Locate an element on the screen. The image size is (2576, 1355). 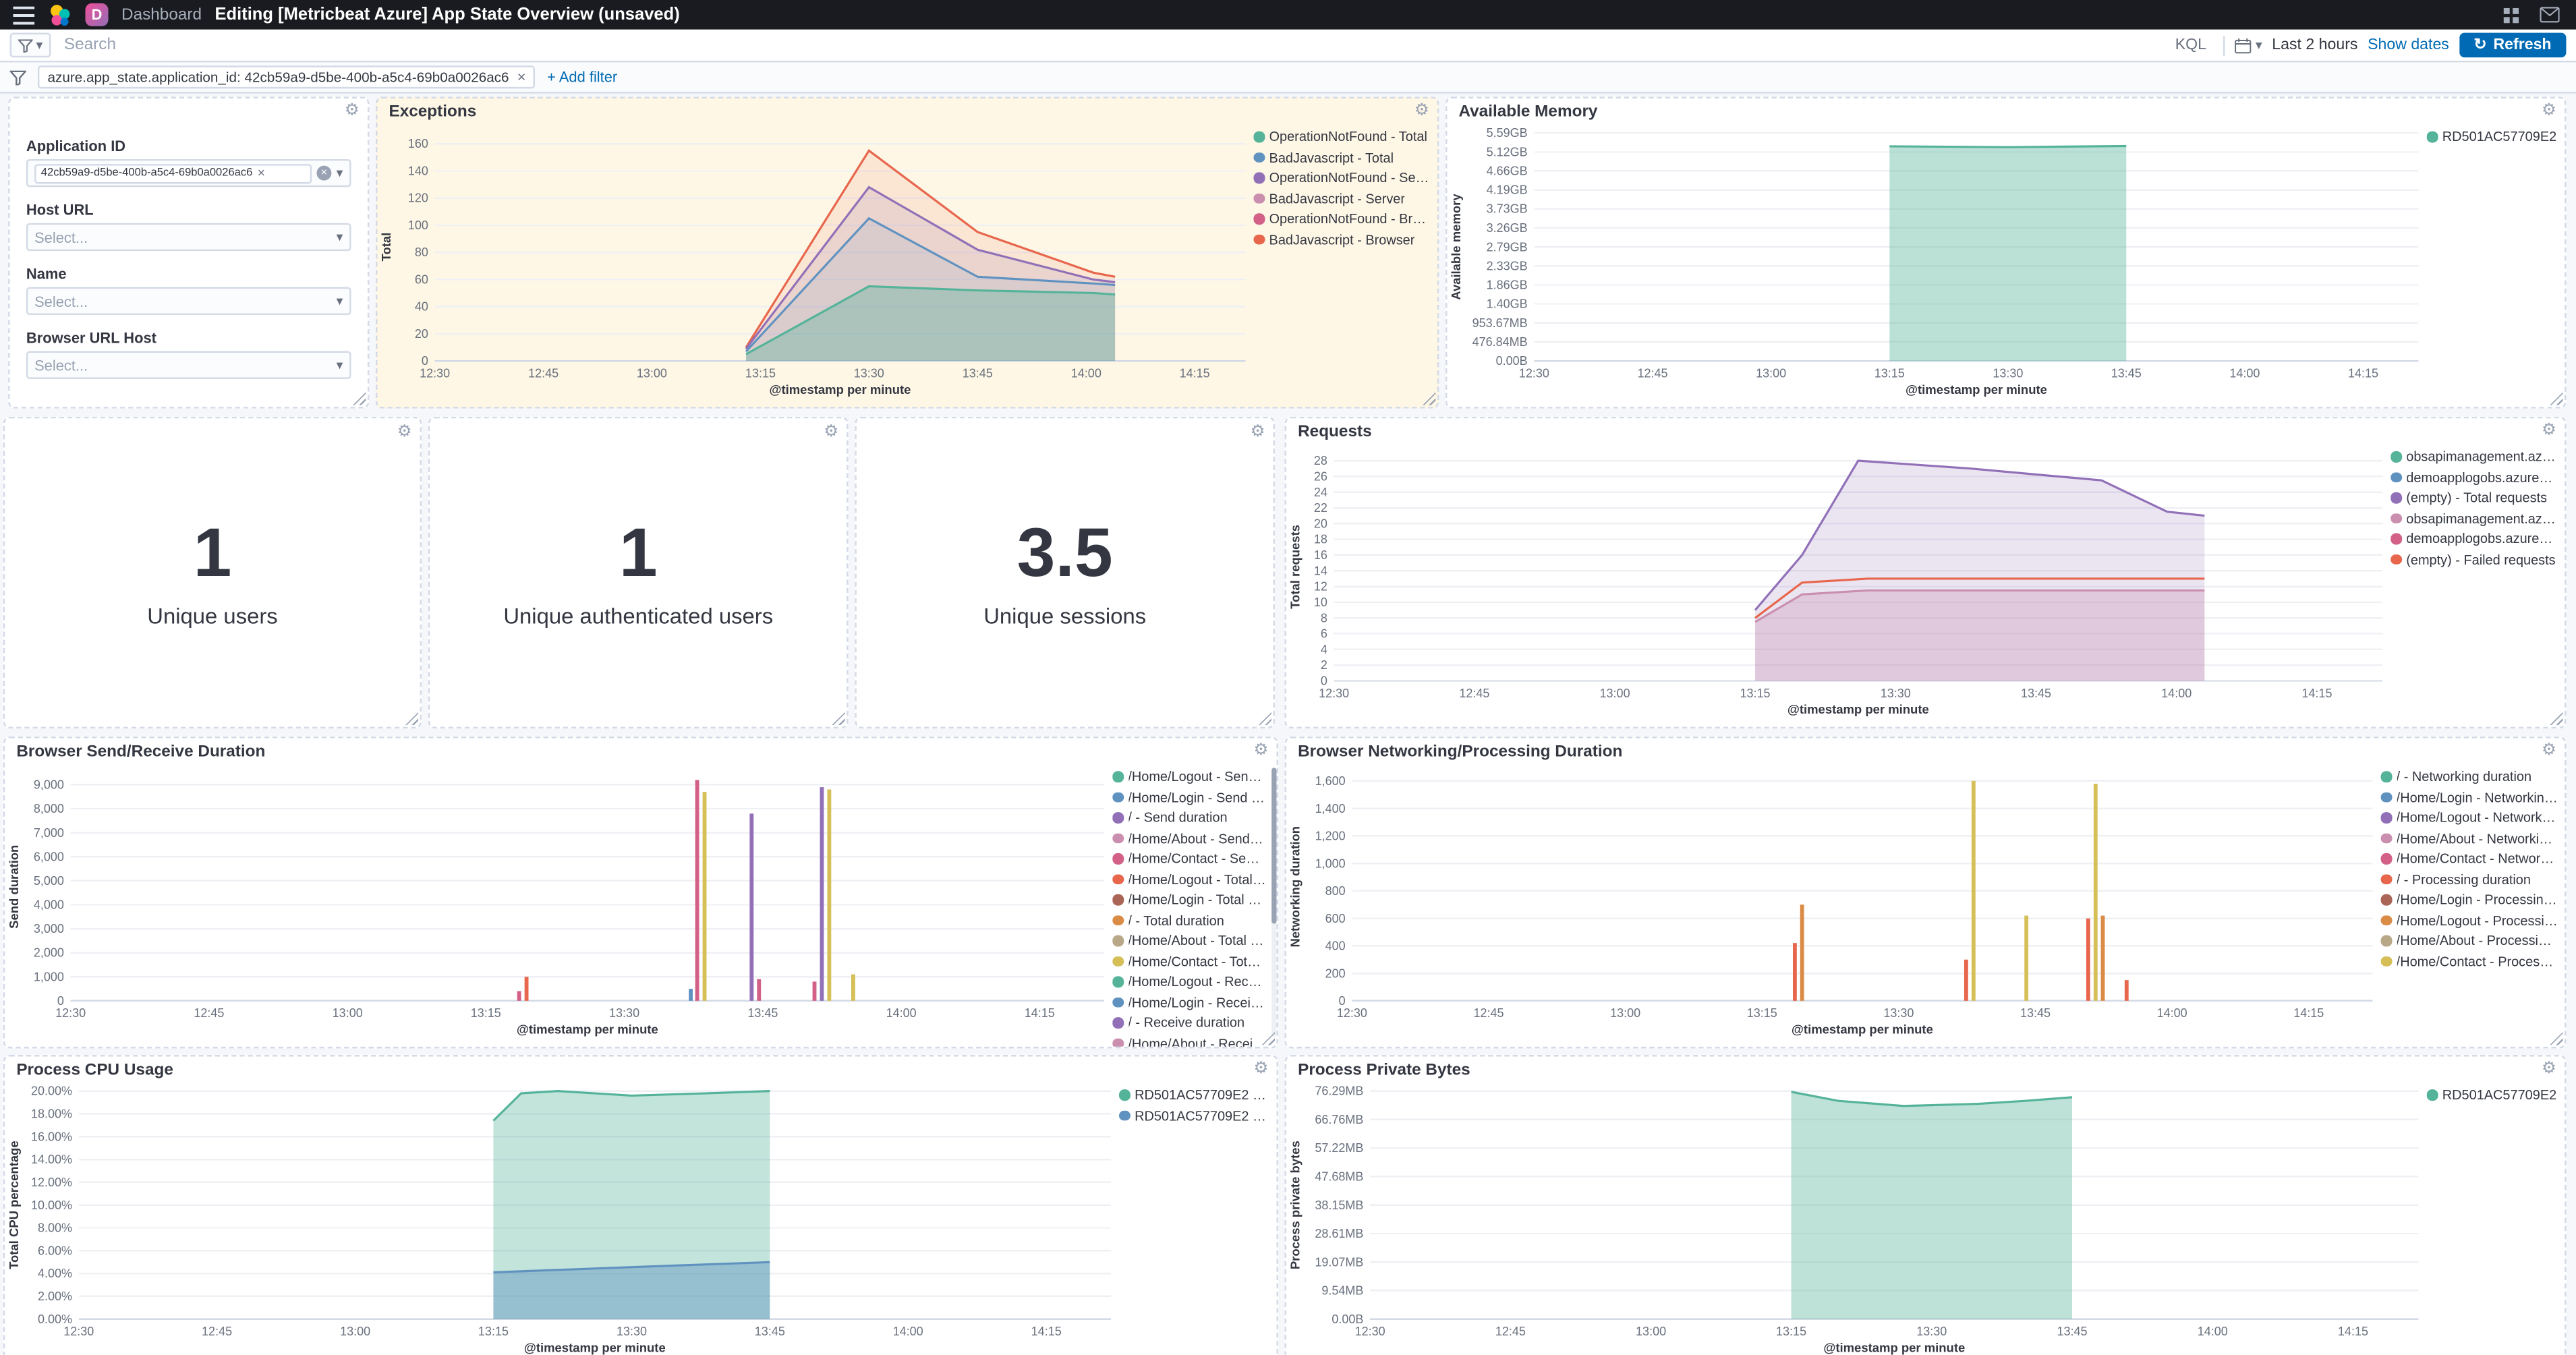
legend-scrollbar-thumb is located at coordinates (1274, 846).